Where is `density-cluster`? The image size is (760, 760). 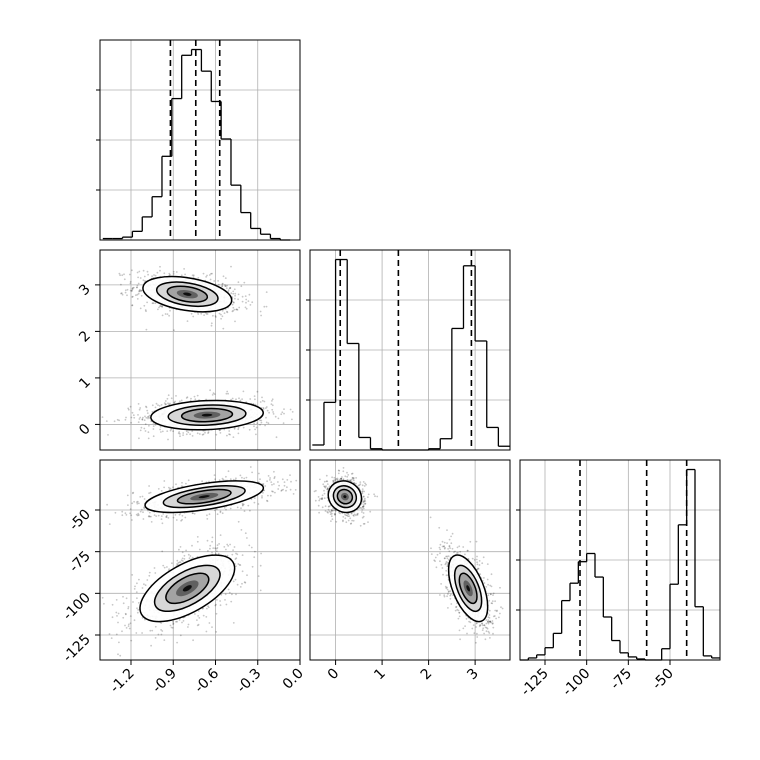
density-cluster is located at coordinates (202, 495).